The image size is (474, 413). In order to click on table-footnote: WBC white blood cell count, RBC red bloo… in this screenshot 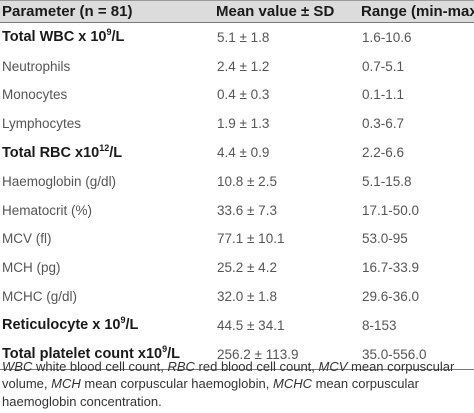, I will do `click(236, 384)`.